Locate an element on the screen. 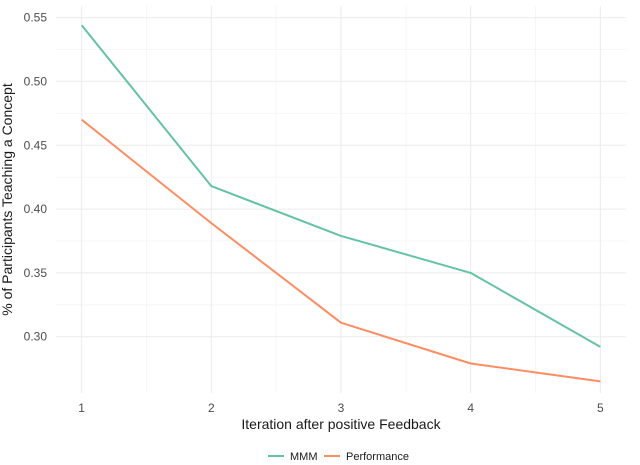  legend-label: Performance is located at coordinates (377, 457).